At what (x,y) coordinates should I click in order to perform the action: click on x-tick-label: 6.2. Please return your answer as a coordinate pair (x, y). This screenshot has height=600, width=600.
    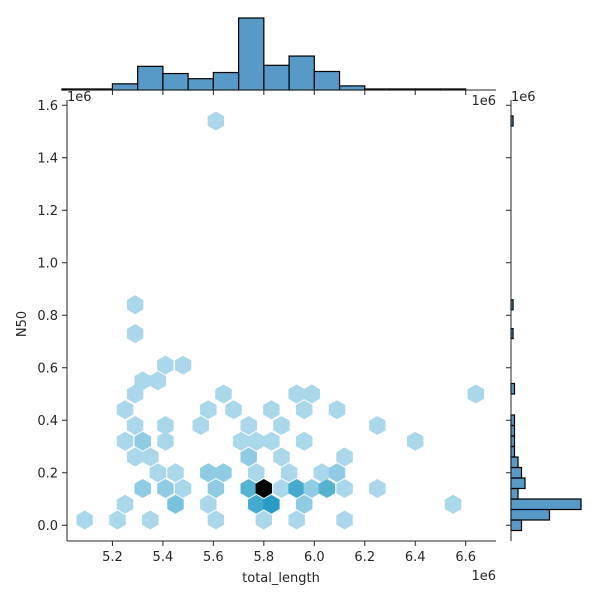
    Looking at the image, I should click on (364, 557).